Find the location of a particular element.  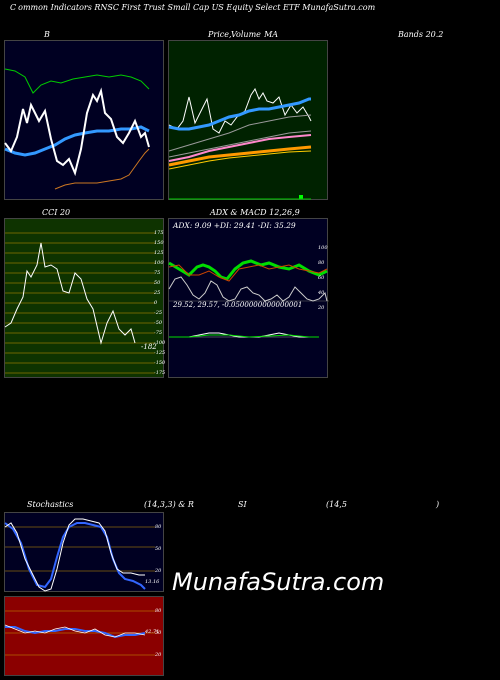

cci-value-label: -182 is located at coordinates (149, 347).